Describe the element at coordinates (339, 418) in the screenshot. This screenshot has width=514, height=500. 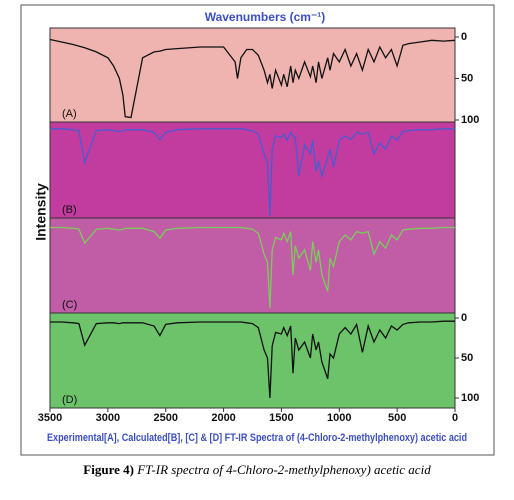
I see `x-tick-label: 1000` at that location.